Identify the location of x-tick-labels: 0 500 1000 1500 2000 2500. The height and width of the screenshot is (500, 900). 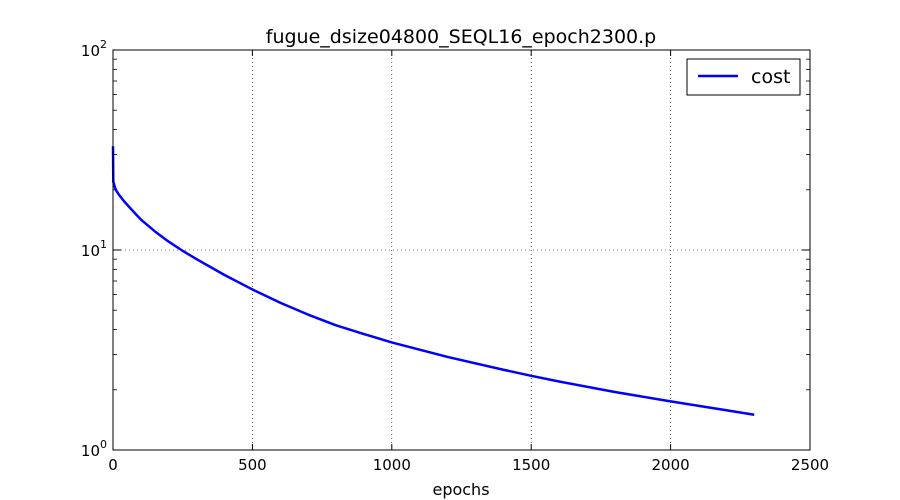
(468, 465).